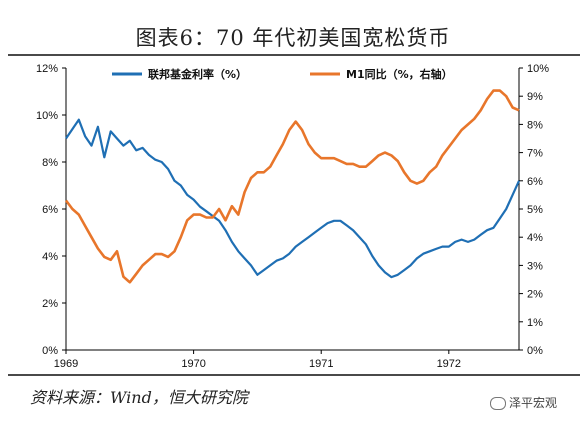 The height and width of the screenshot is (428, 586). Describe the element at coordinates (535, 323) in the screenshot. I see `right-tick-label: 1%` at that location.